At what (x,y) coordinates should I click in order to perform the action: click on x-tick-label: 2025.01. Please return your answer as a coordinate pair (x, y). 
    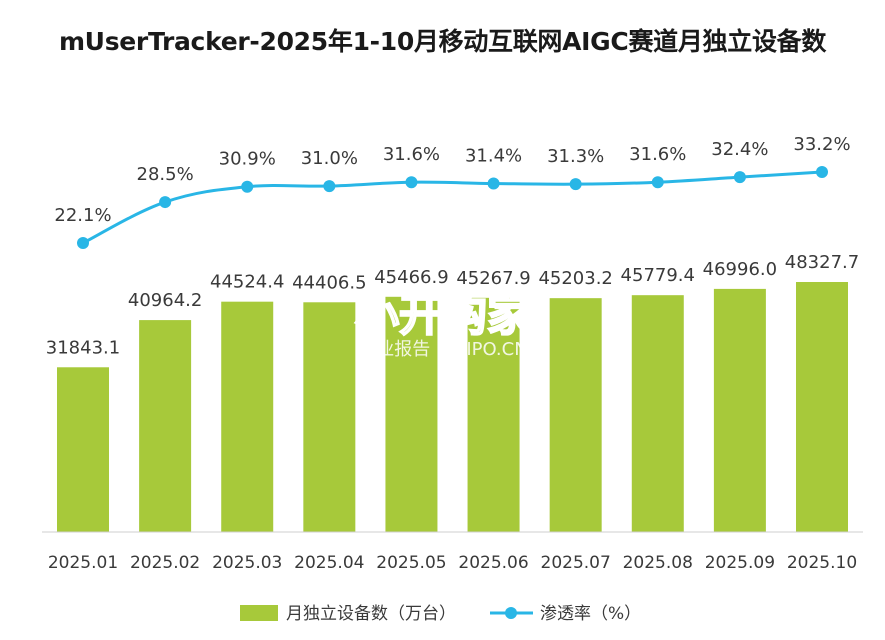
    Looking at the image, I should click on (83, 563).